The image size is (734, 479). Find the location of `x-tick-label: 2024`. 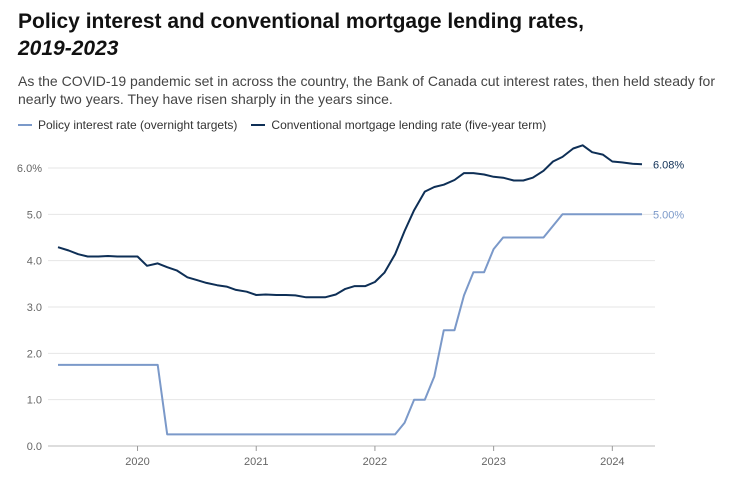

x-tick-label: 2024 is located at coordinates (612, 462).